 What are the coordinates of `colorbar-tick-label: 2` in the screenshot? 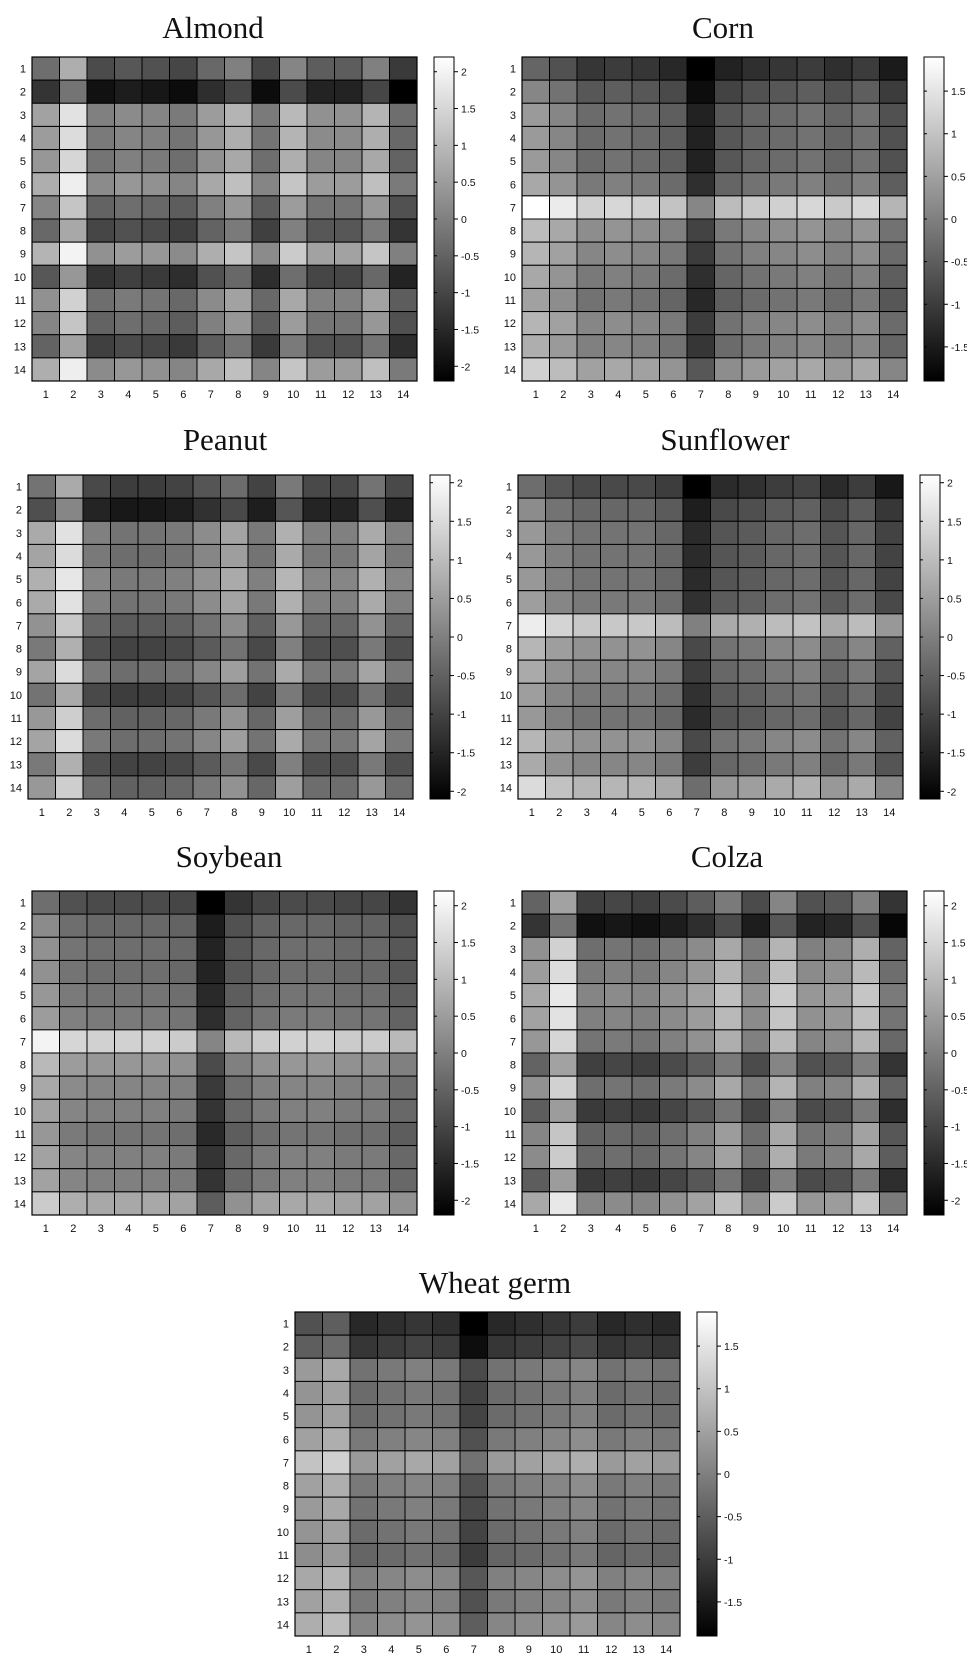 It's located at (954, 907).